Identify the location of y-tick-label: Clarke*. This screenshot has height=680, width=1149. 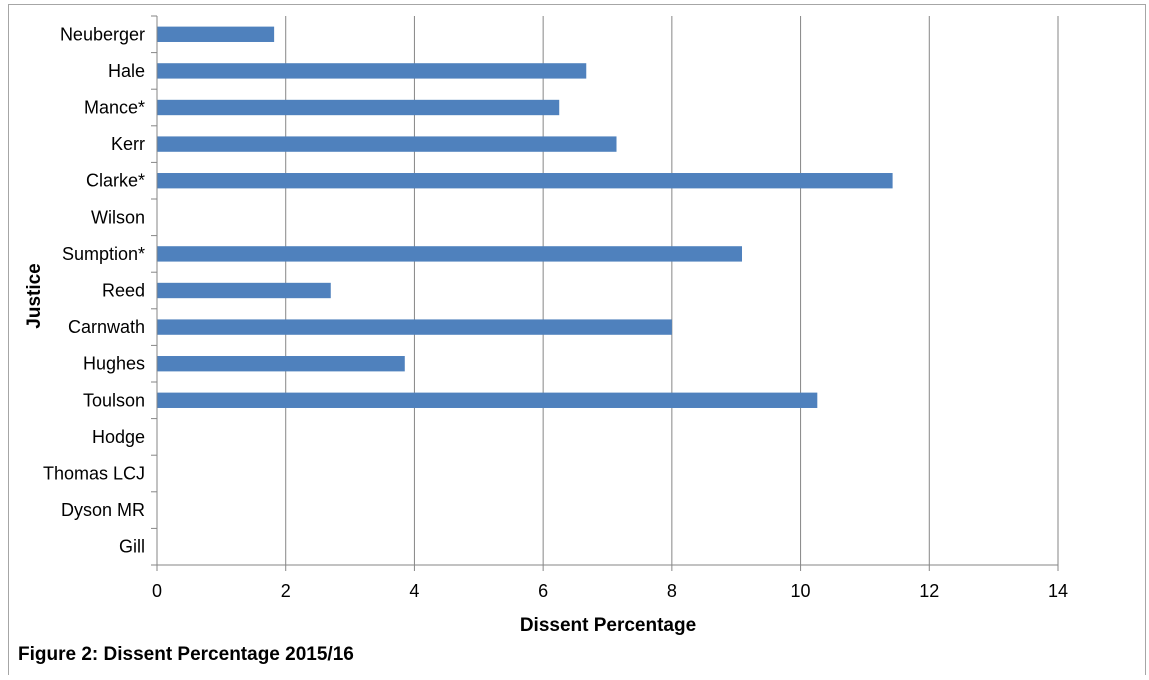
(115, 181).